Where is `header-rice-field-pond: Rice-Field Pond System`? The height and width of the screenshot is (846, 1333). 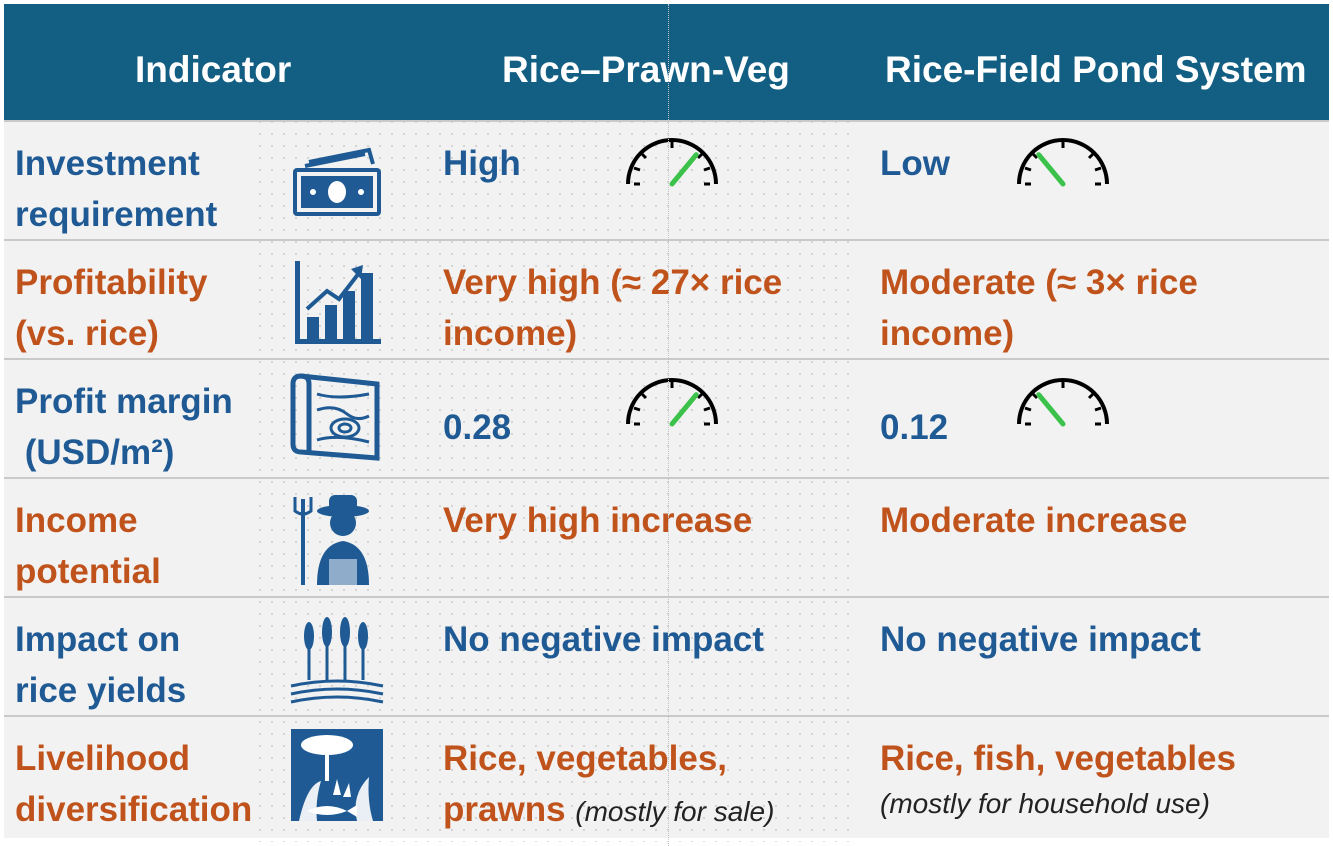
header-rice-field-pond: Rice-Field Pond System is located at coordinates (1096, 69).